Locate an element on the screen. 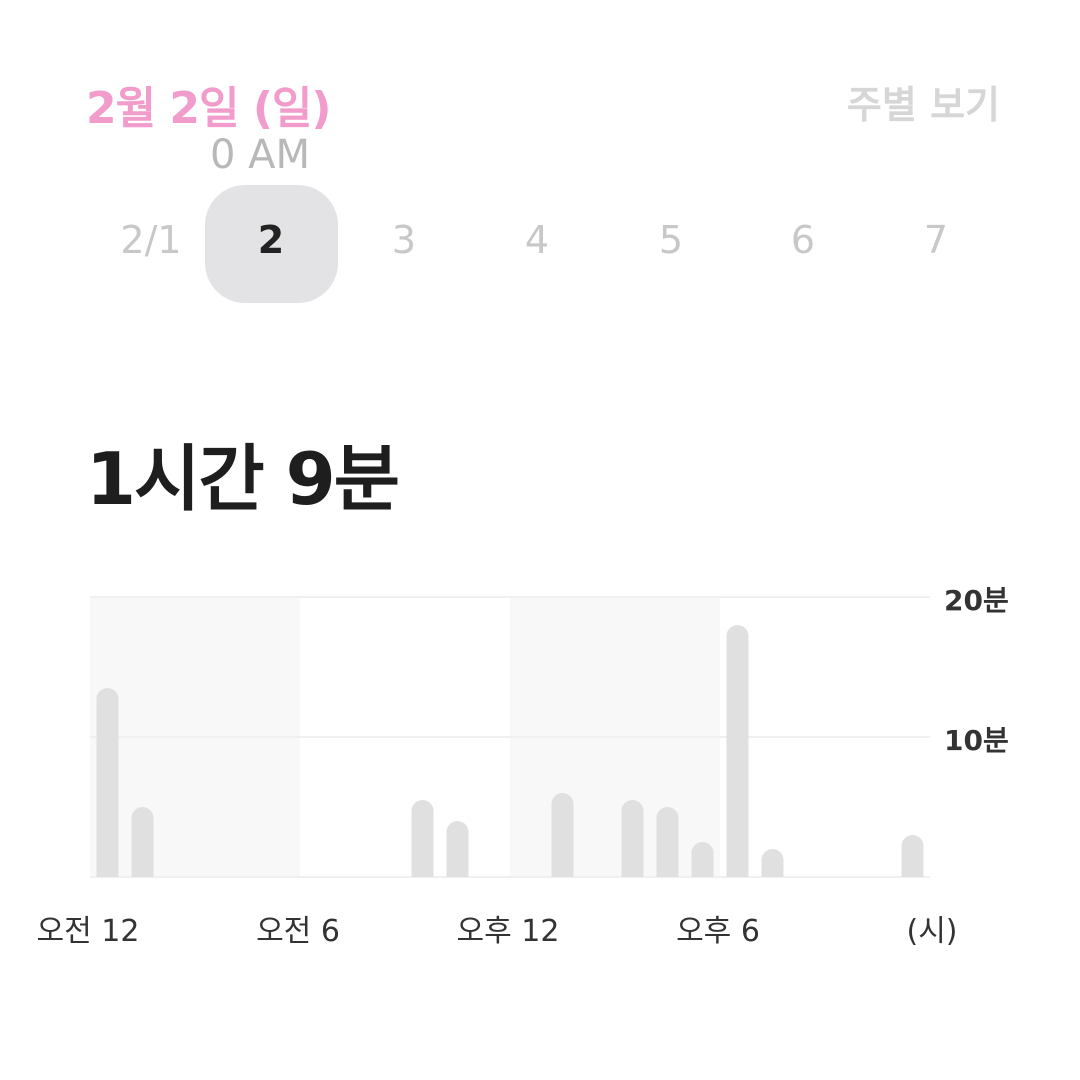  day-6: 7 is located at coordinates (936, 240).